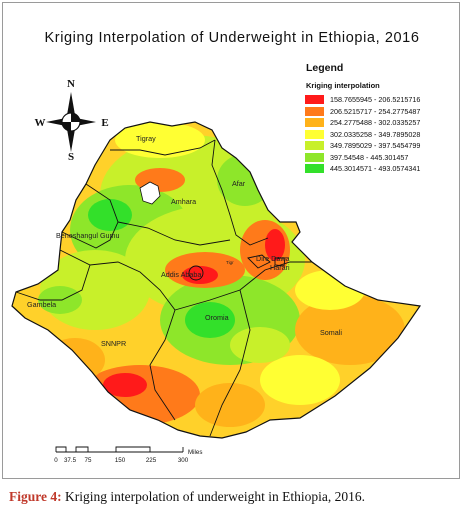 Image resolution: width=464 pixels, height=517 pixels. What do you see at coordinates (230, 262) in the screenshot?
I see `label-tigray-small: Tigr` at bounding box center [230, 262].